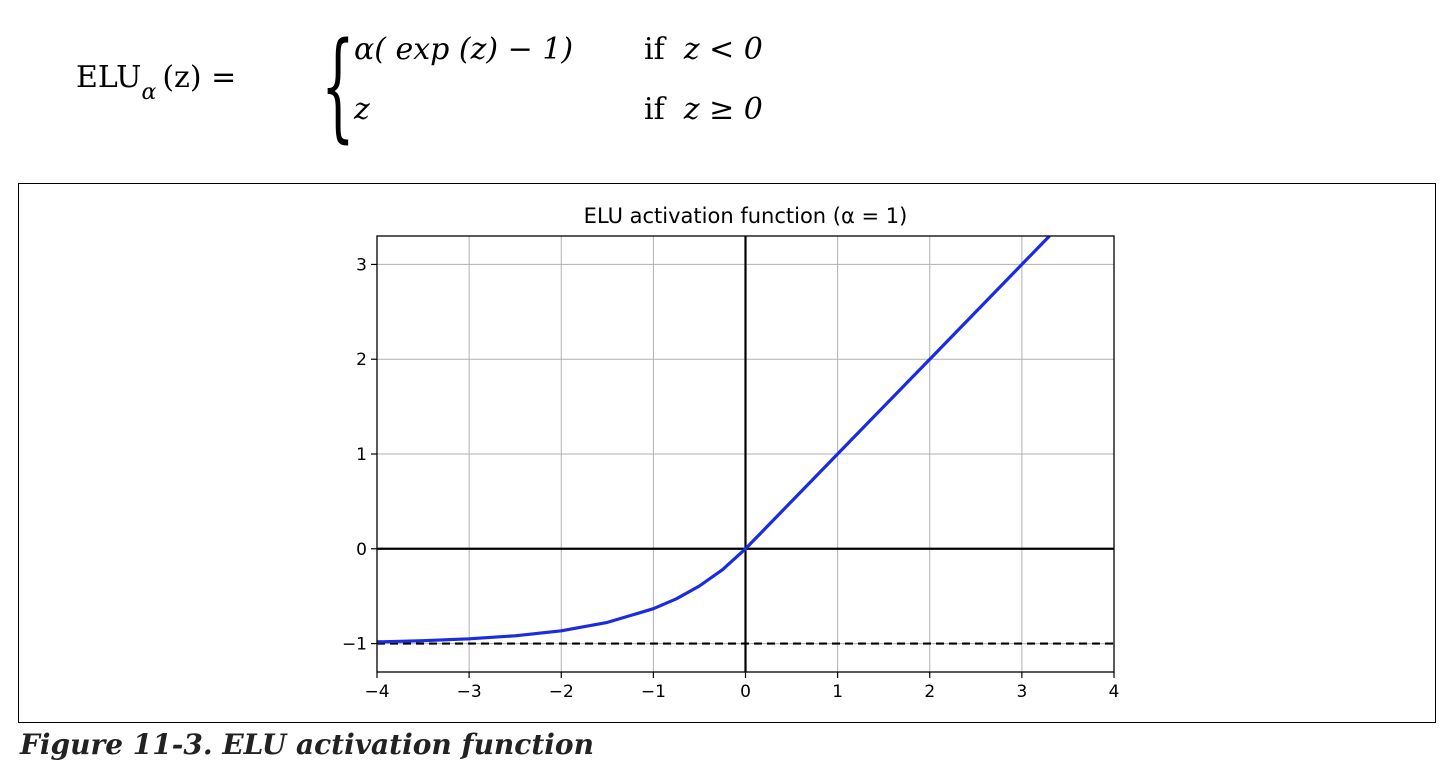 Image resolution: width=1456 pixels, height=761 pixels. Describe the element at coordinates (376, 692) in the screenshot. I see `x-tick-label-0: −4` at that location.